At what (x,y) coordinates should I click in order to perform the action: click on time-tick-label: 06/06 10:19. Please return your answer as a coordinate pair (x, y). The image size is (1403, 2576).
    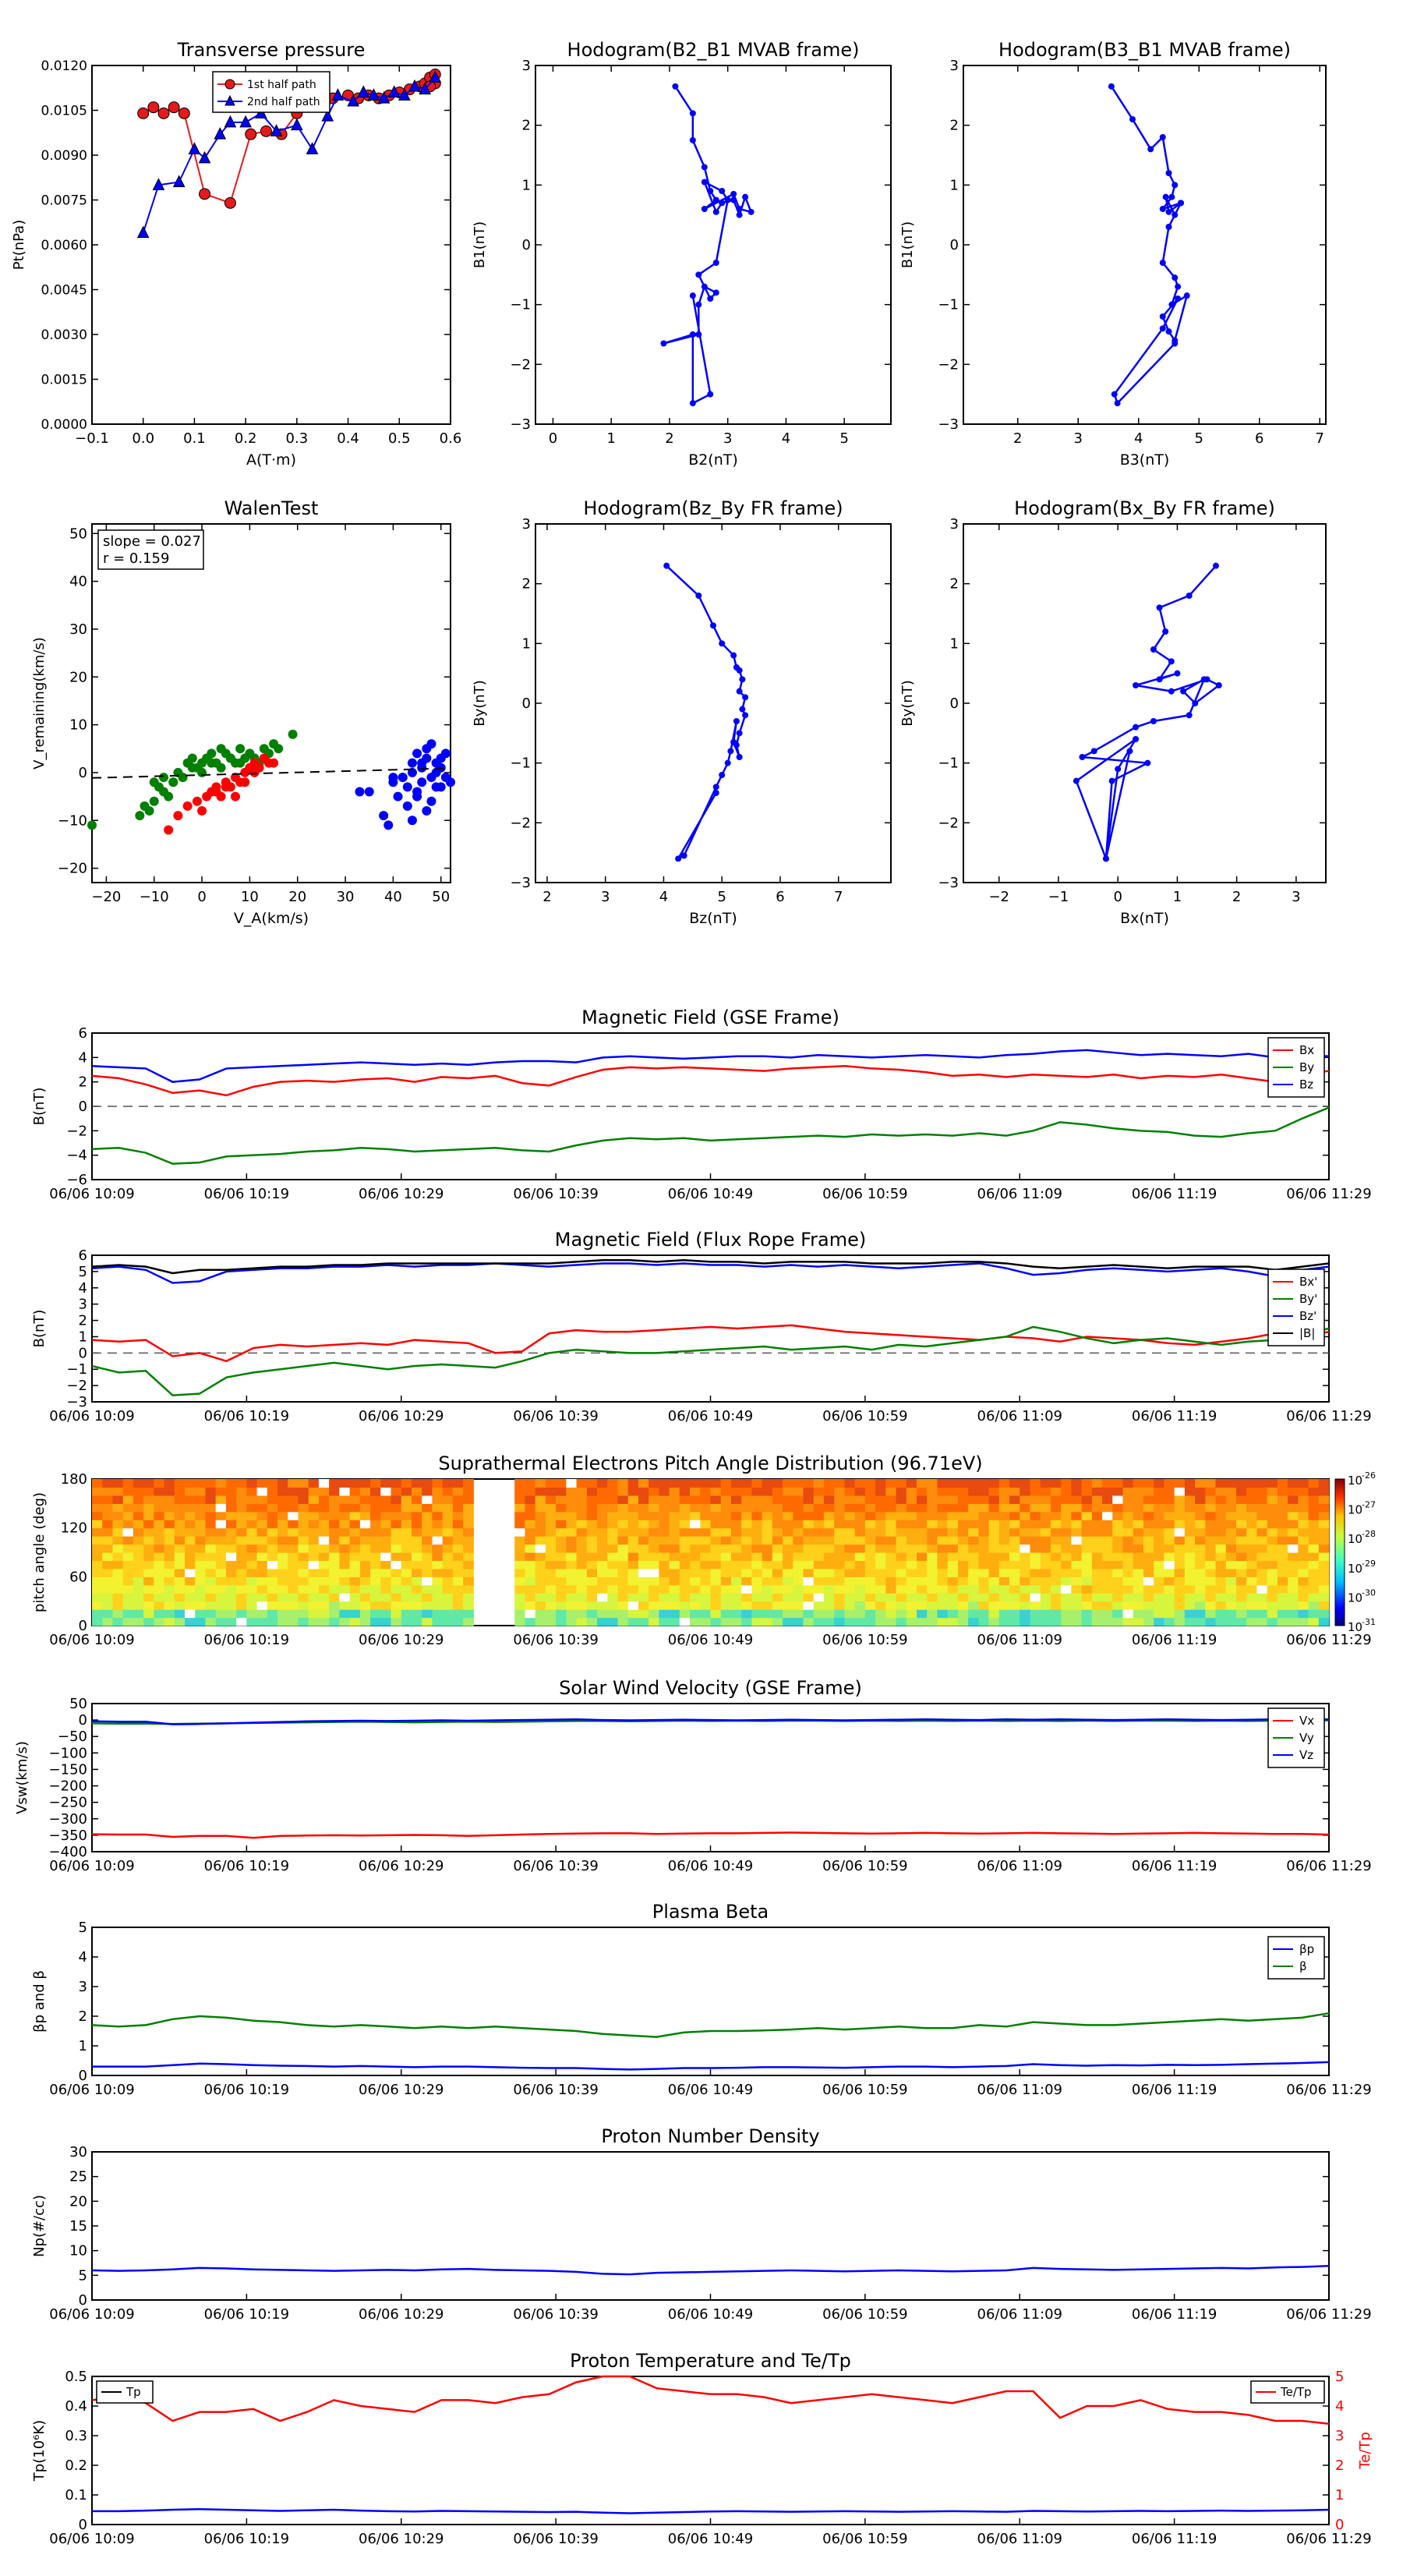
    Looking at the image, I should click on (246, 1866).